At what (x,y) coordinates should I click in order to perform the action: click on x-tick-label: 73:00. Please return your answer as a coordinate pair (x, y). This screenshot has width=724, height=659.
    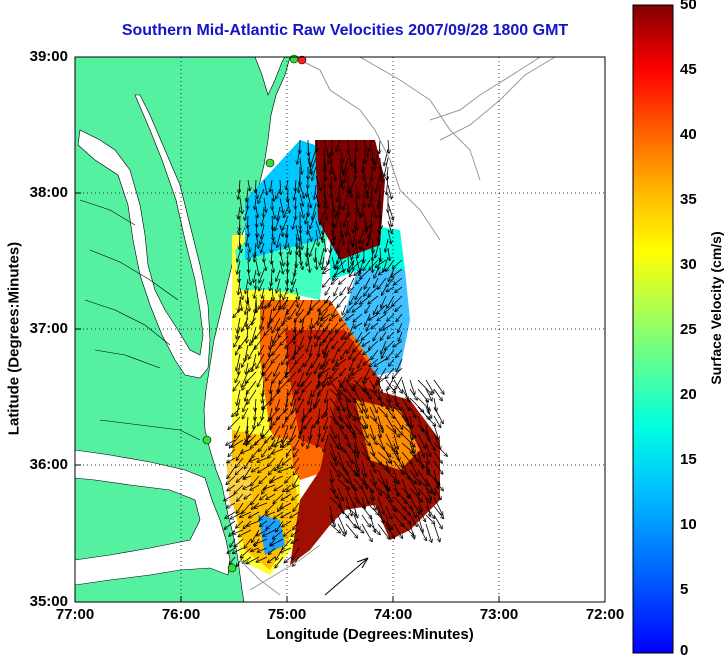
    Looking at the image, I should click on (499, 614).